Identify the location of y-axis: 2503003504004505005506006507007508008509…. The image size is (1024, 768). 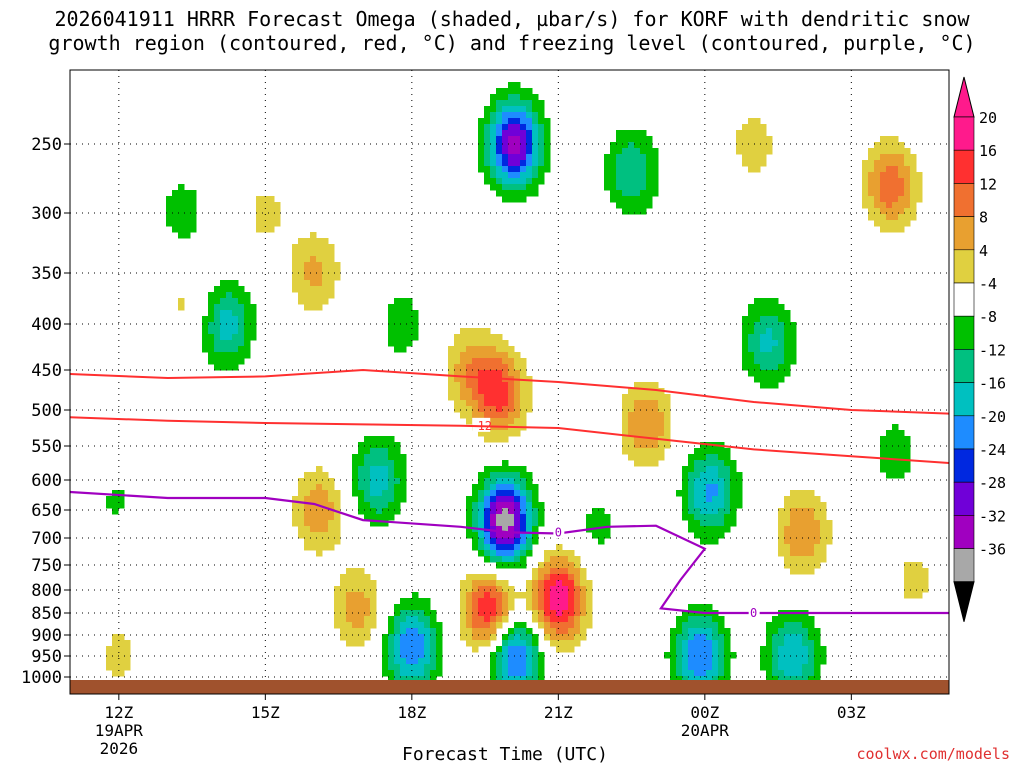
(45, 411).